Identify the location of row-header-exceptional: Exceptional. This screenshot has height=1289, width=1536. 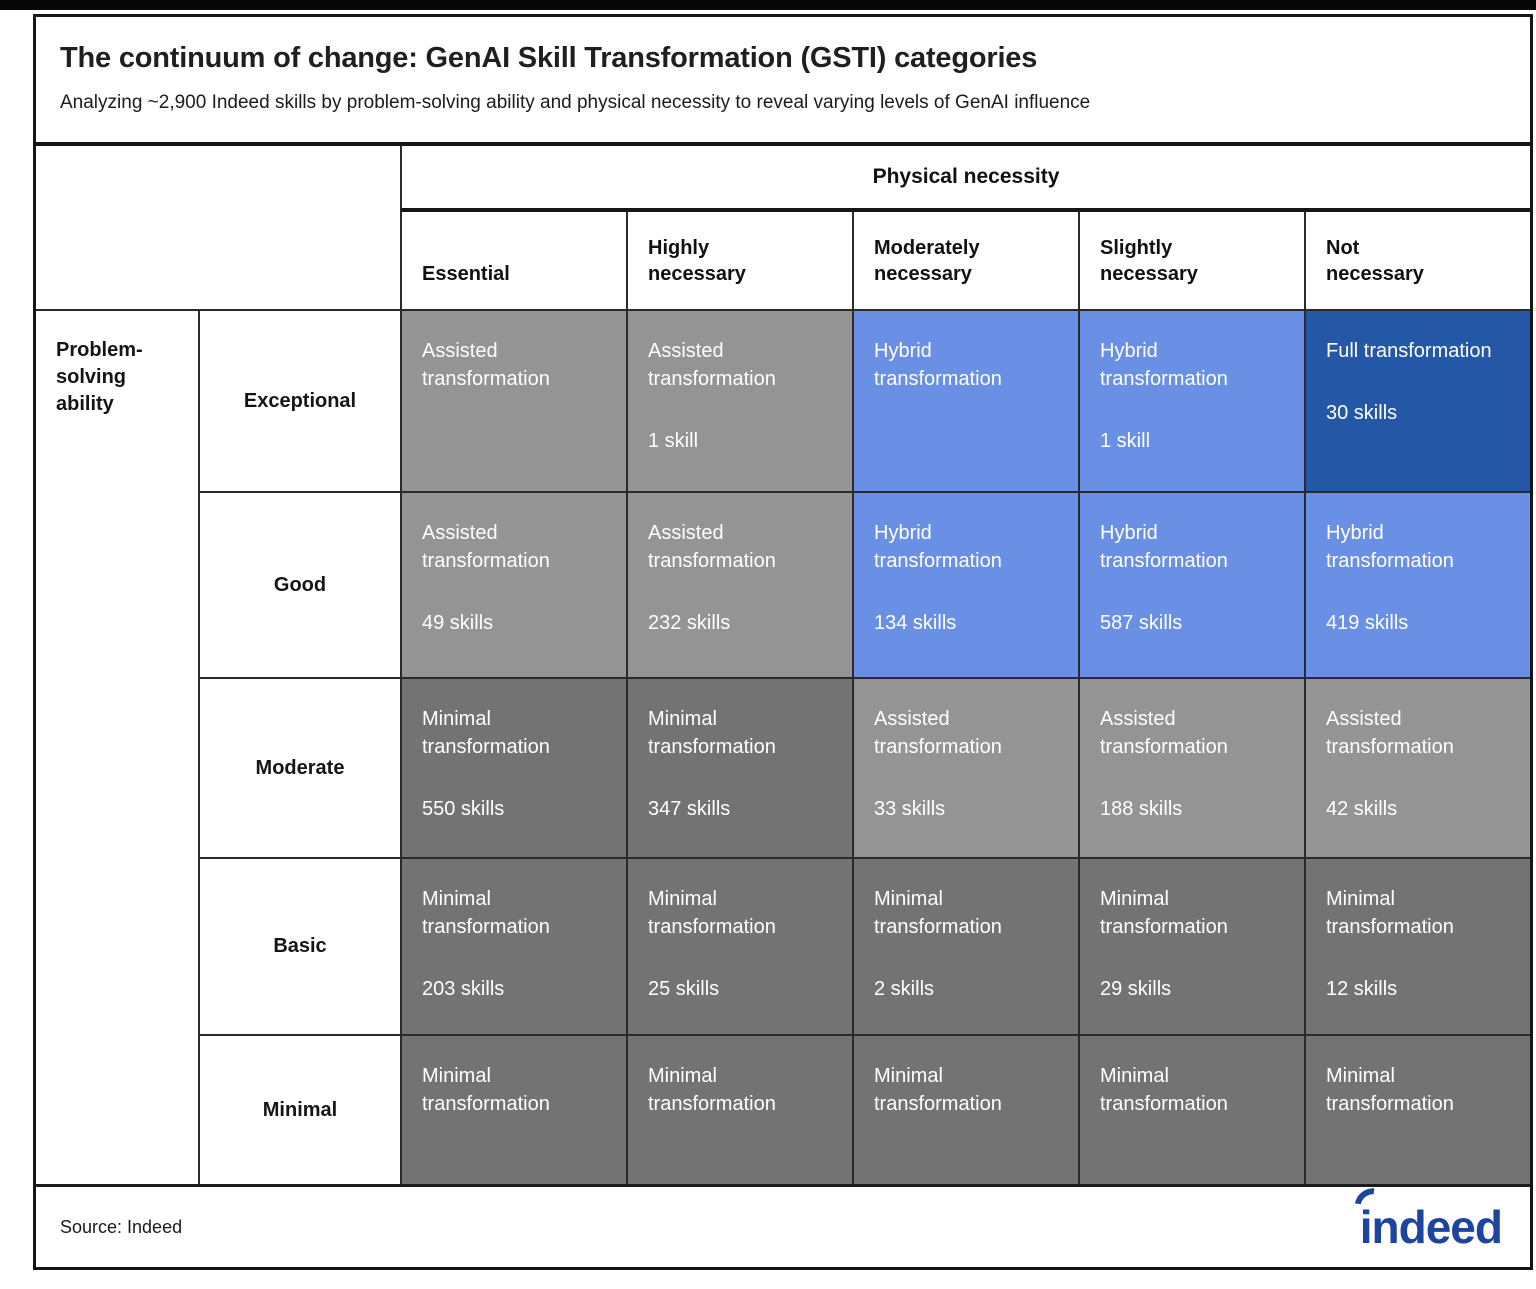
(299, 400).